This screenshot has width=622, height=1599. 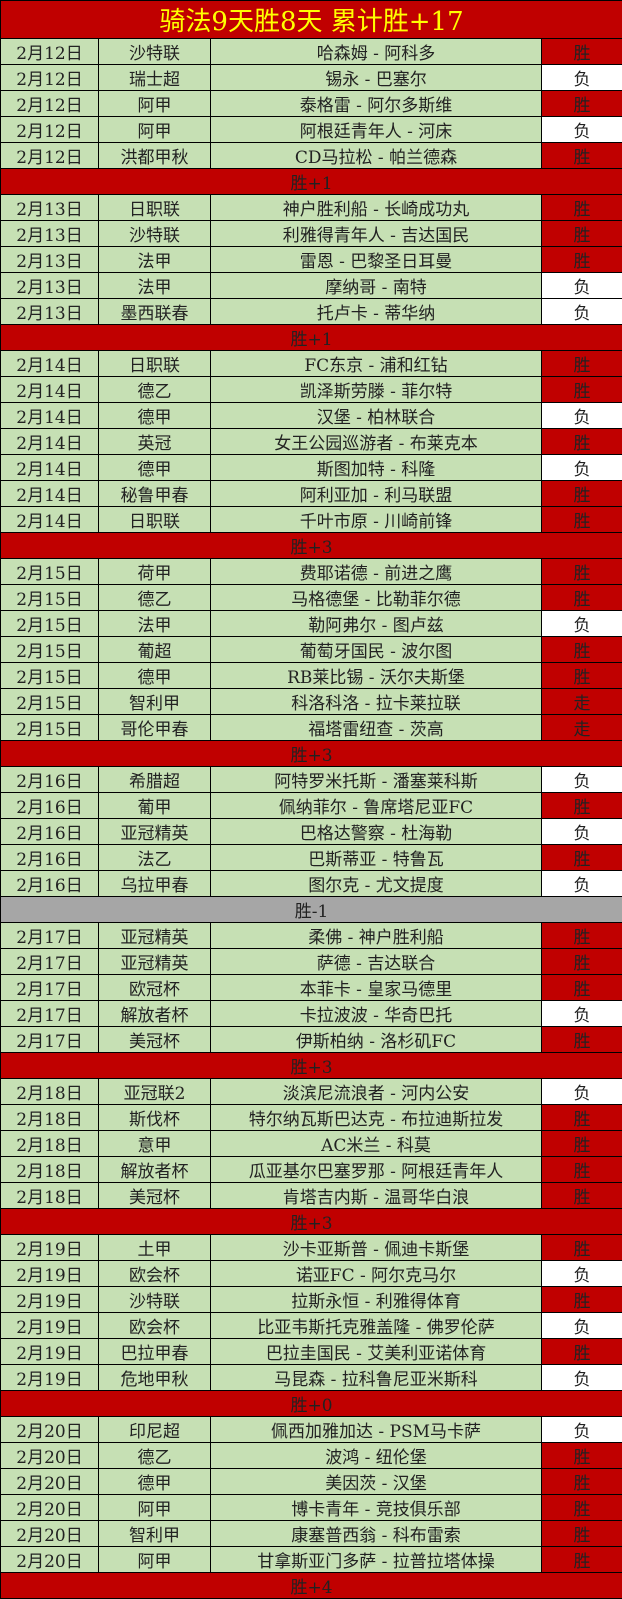 I want to click on table-row: 2月12日阿甲泰格雷 - 阿尔多斯维胜, so click(x=311, y=104).